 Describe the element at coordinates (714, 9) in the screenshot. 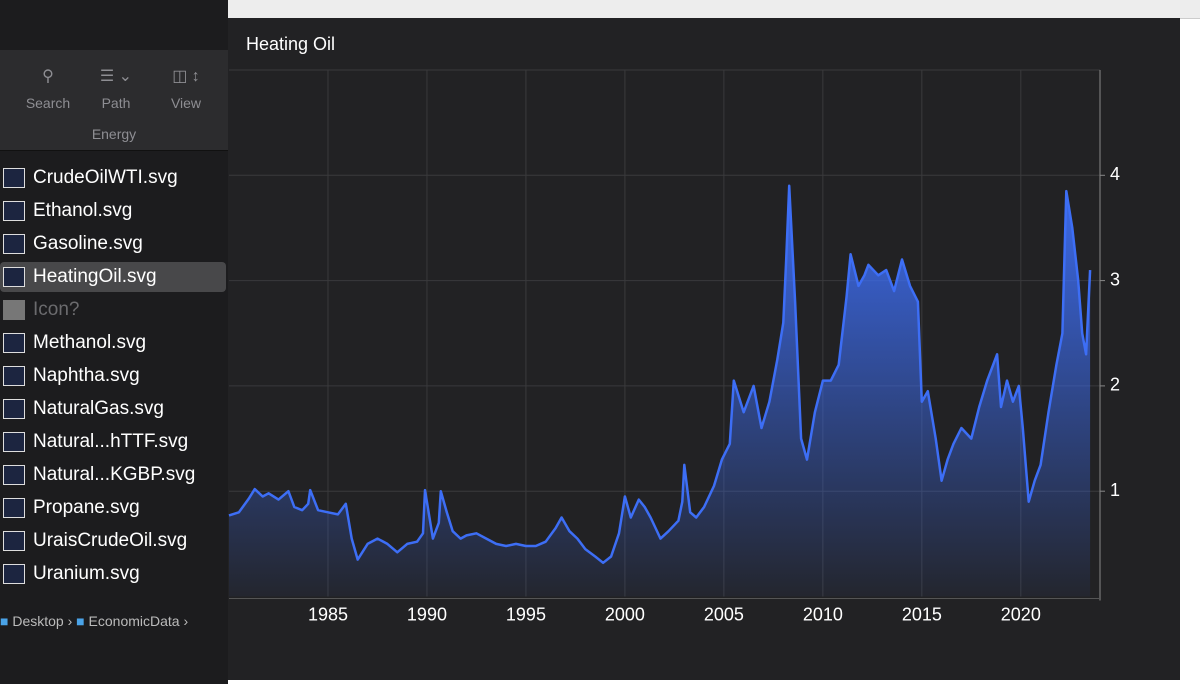

I see `browser-toolbar` at that location.